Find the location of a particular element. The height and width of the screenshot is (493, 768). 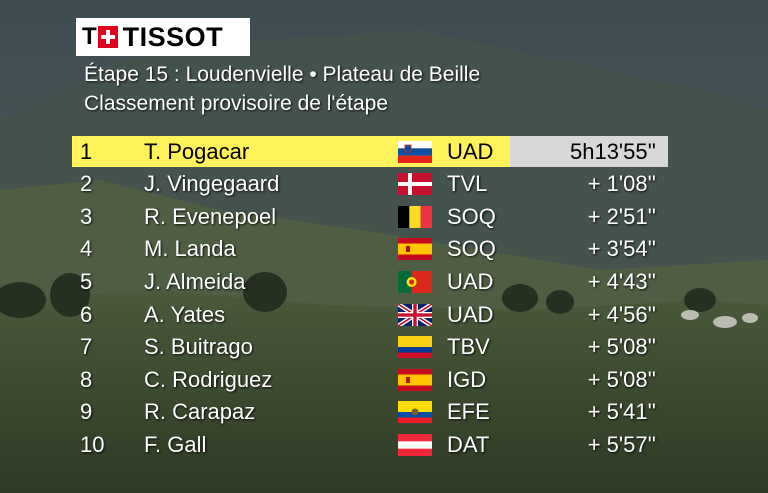

time-cell: + 3'54'' is located at coordinates (589, 249).